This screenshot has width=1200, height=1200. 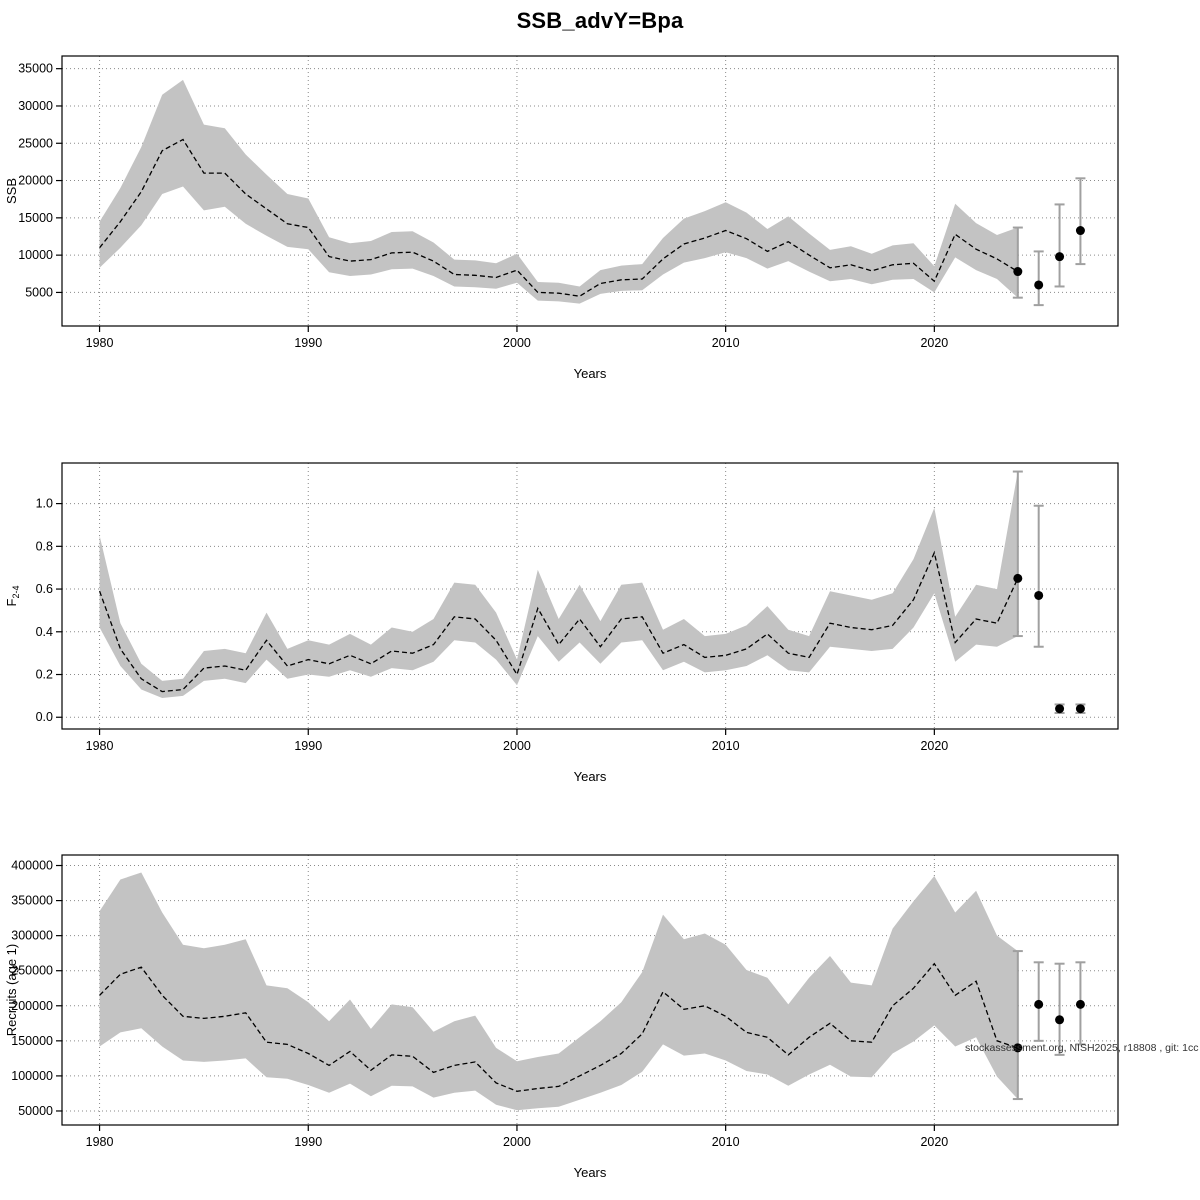 What do you see at coordinates (35, 255) in the screenshot?
I see `y-tick-label: 10000` at bounding box center [35, 255].